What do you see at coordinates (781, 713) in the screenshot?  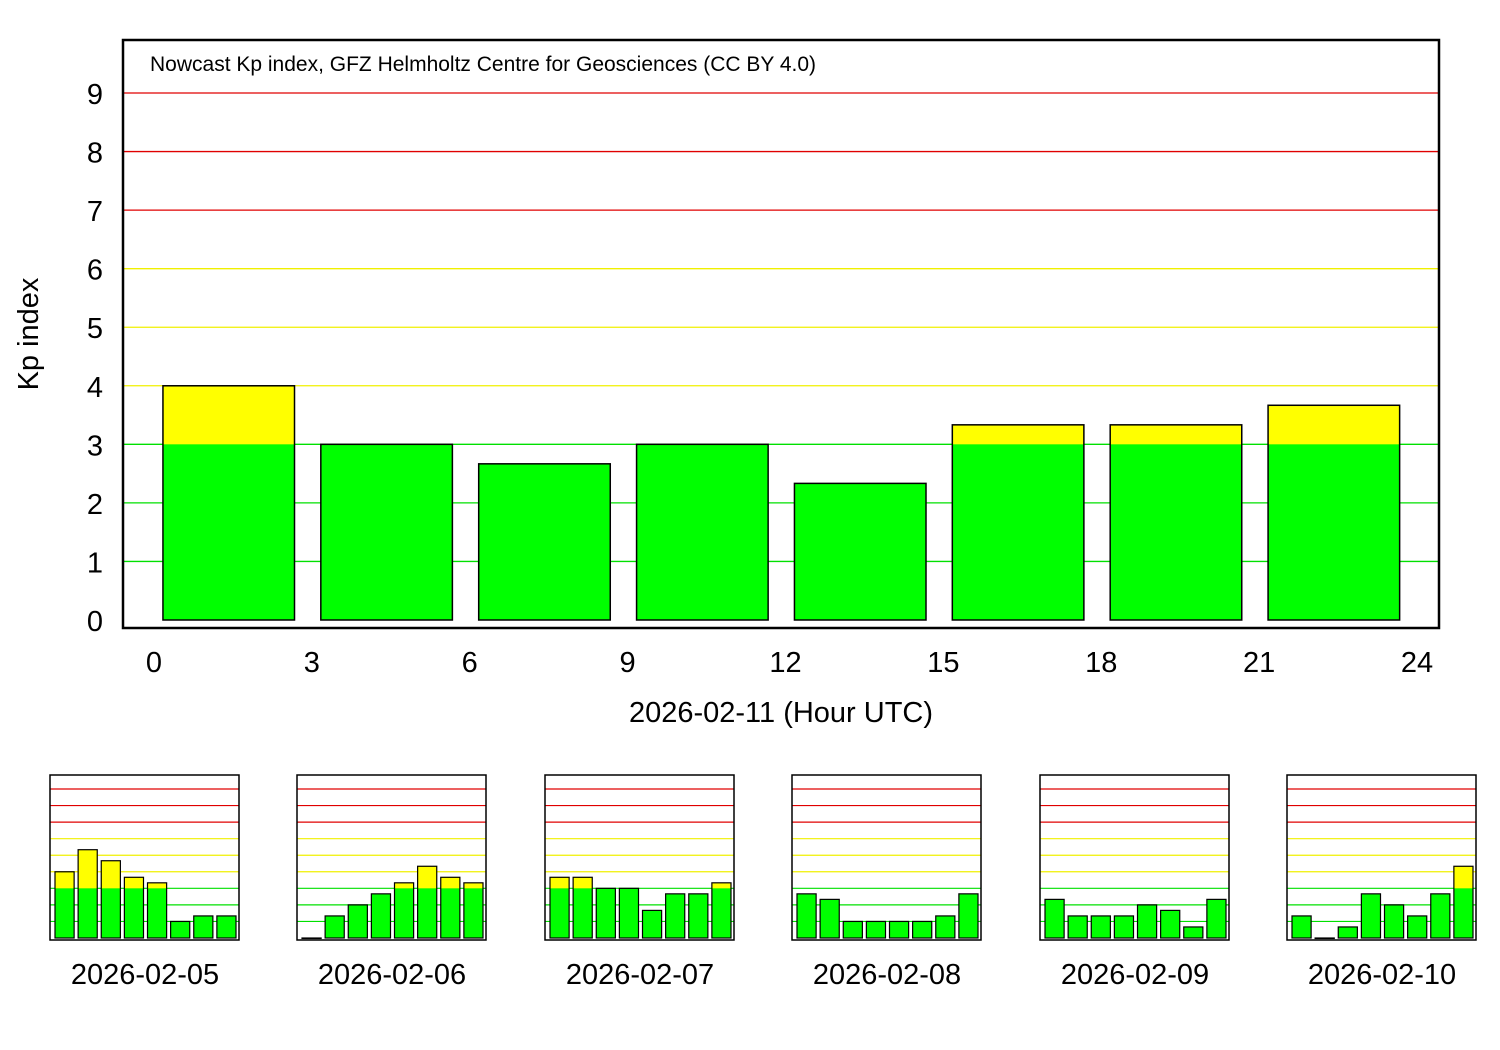 I see `x-axis-label: 2026-02-11 (Hour UTC)` at bounding box center [781, 713].